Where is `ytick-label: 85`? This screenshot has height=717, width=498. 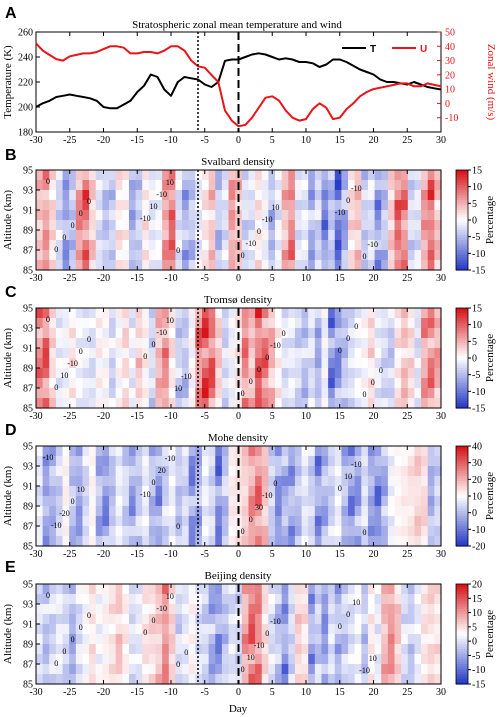
ytick-label: 85 is located at coordinates (28, 547).